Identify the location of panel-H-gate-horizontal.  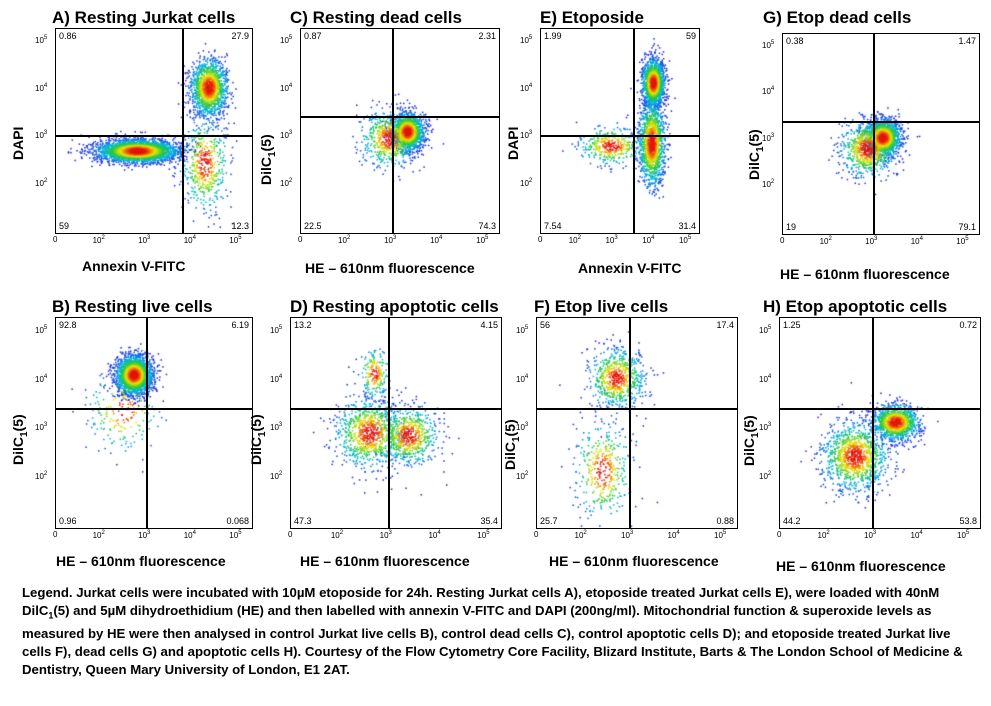
(880, 408).